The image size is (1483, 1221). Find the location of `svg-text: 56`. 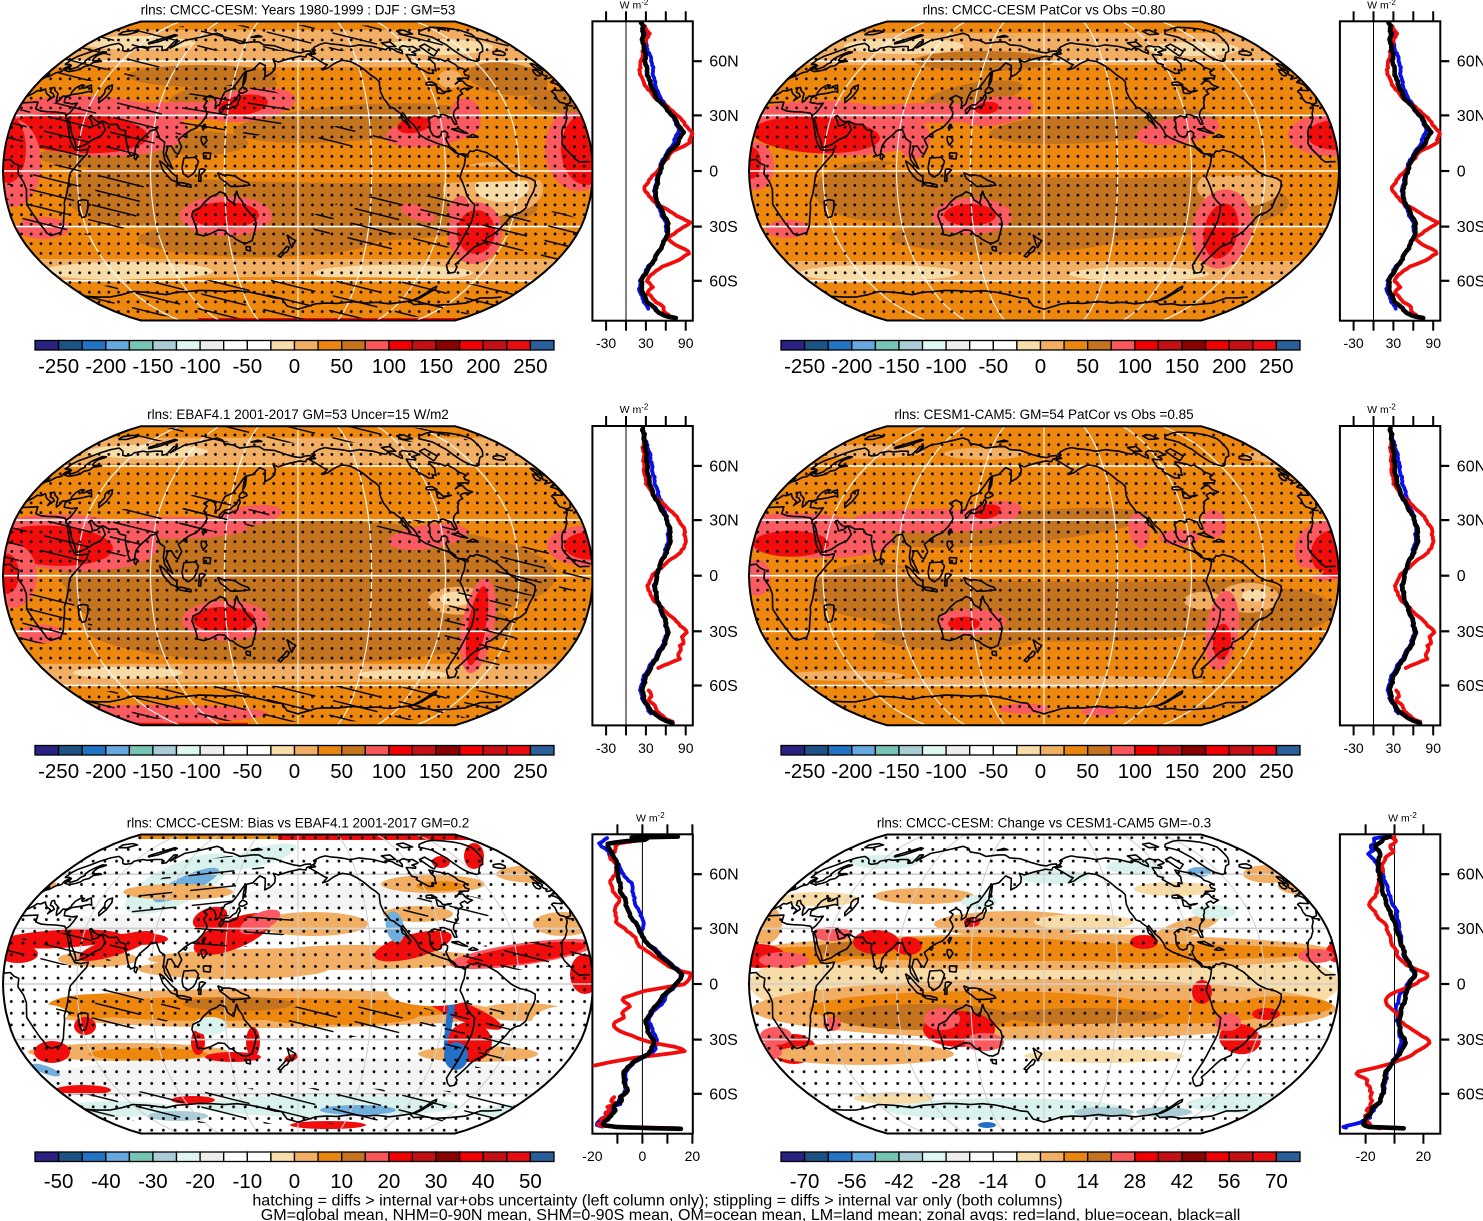

svg-text: 56 is located at coordinates (1229, 1181).